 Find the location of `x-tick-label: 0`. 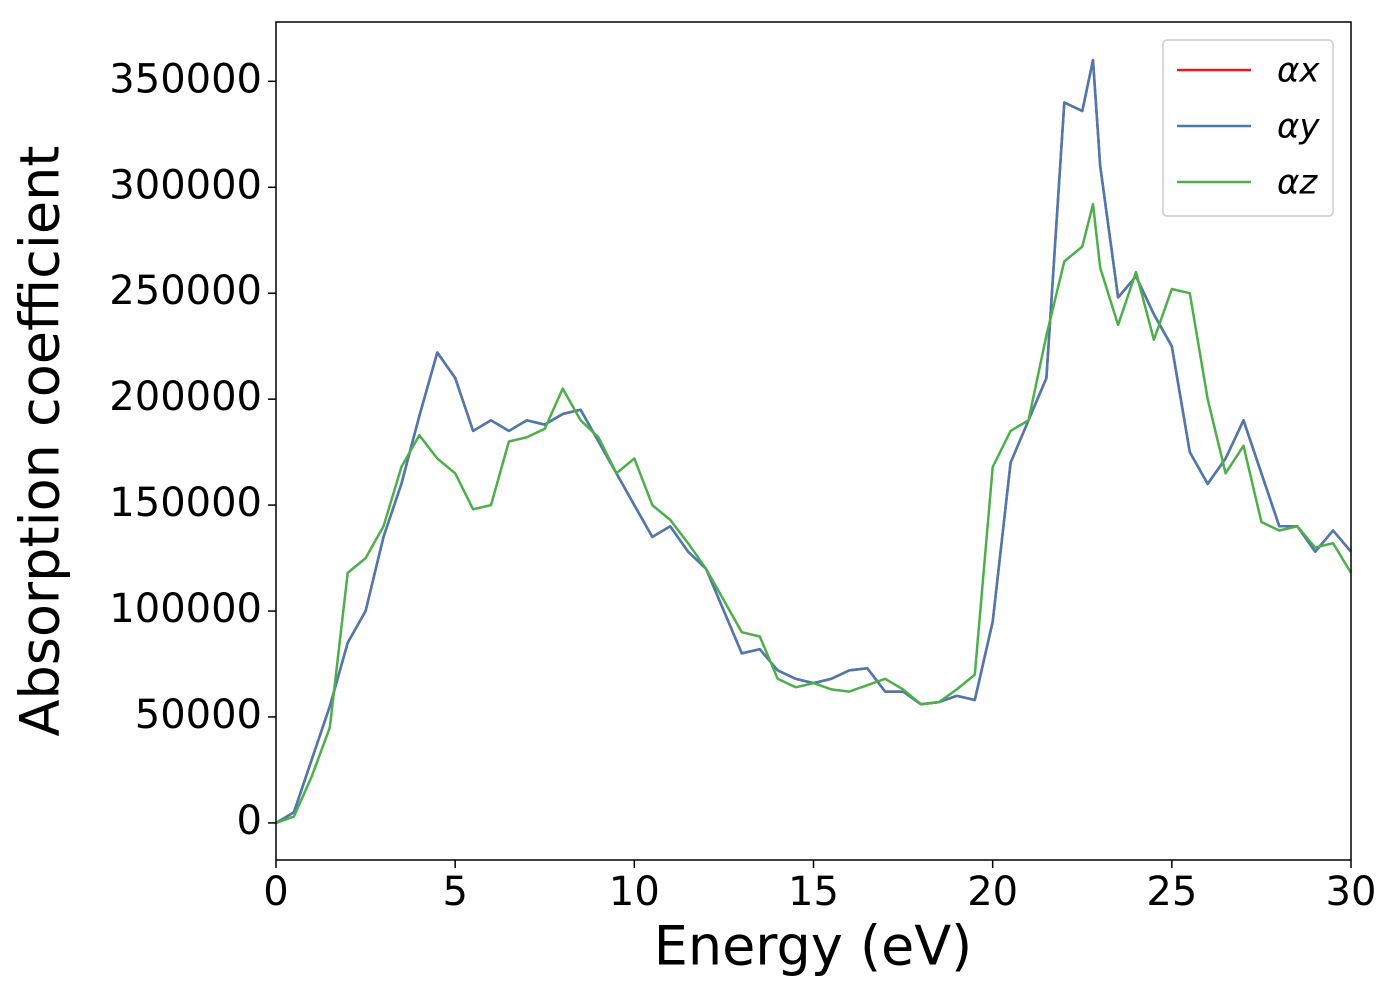

x-tick-label: 0 is located at coordinates (275, 892).